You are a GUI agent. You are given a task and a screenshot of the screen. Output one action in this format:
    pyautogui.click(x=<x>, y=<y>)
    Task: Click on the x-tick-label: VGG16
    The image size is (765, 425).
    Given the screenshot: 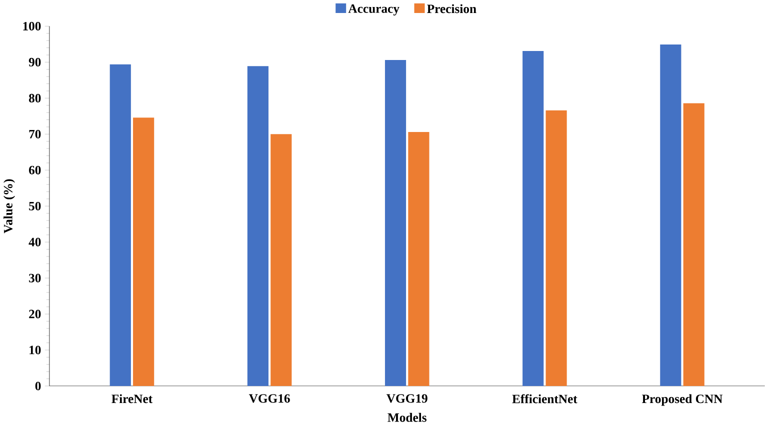 What is the action you would take?
    pyautogui.click(x=269, y=398)
    